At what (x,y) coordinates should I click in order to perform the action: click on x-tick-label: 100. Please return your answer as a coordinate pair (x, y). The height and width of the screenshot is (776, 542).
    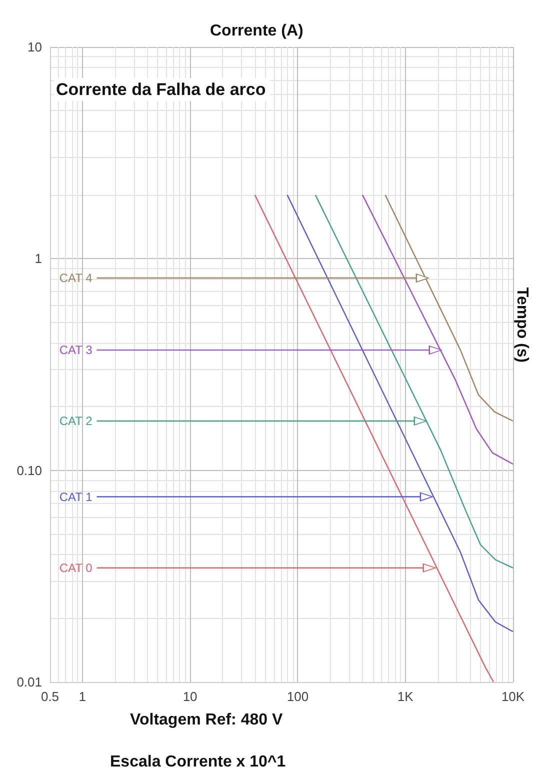
    Looking at the image, I should click on (297, 696).